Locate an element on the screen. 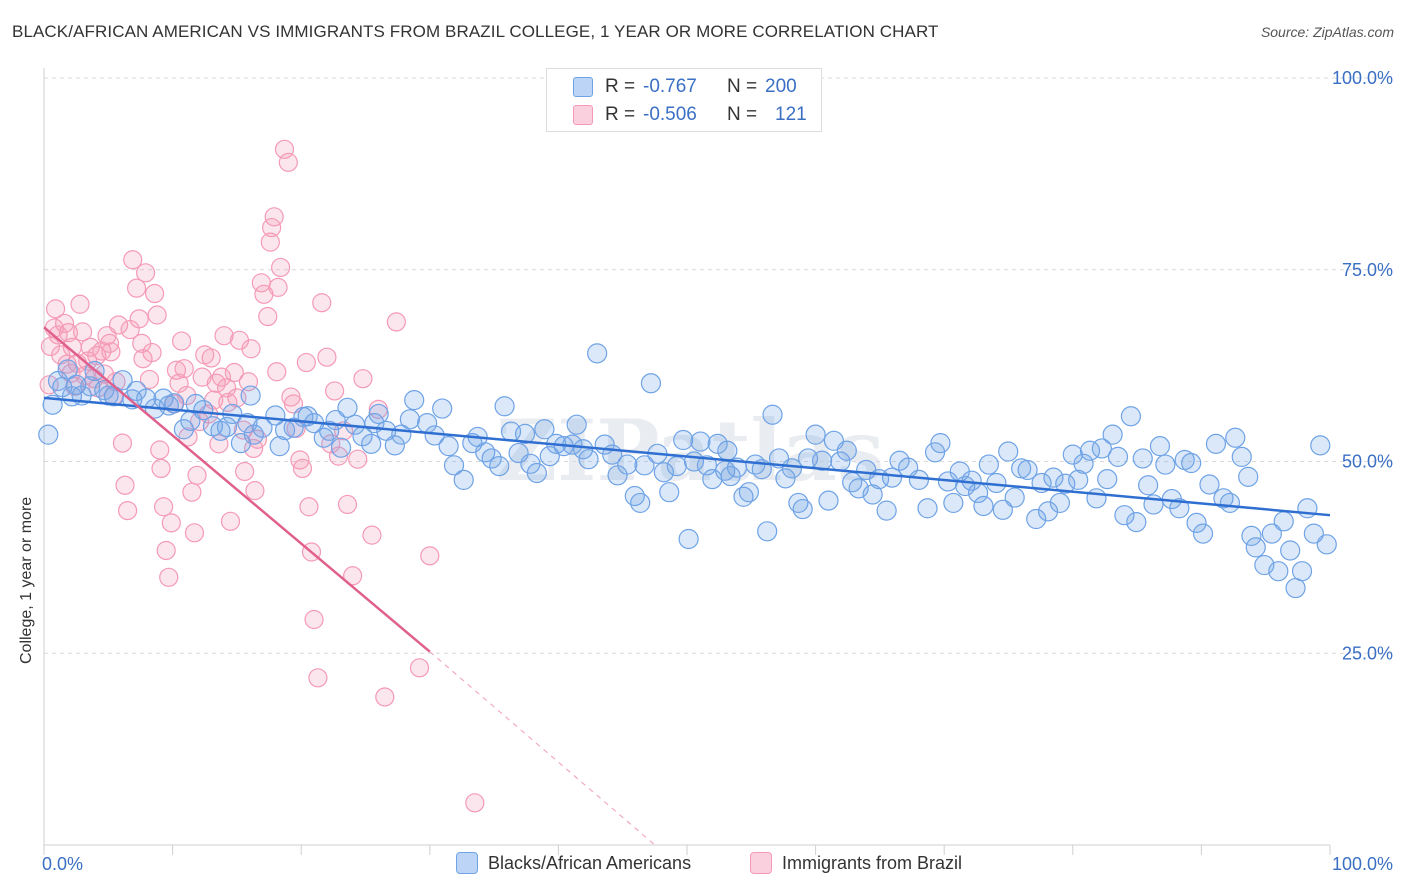  blue-trend-line is located at coordinates (687, 456).